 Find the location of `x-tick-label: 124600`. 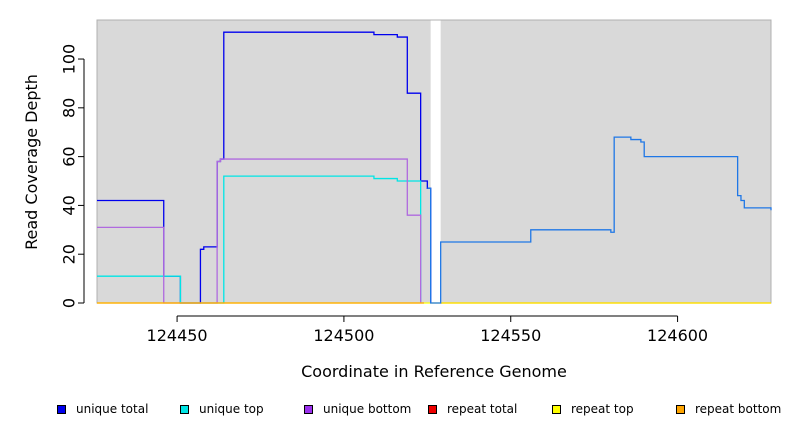

x-tick-label: 124600 is located at coordinates (677, 335).